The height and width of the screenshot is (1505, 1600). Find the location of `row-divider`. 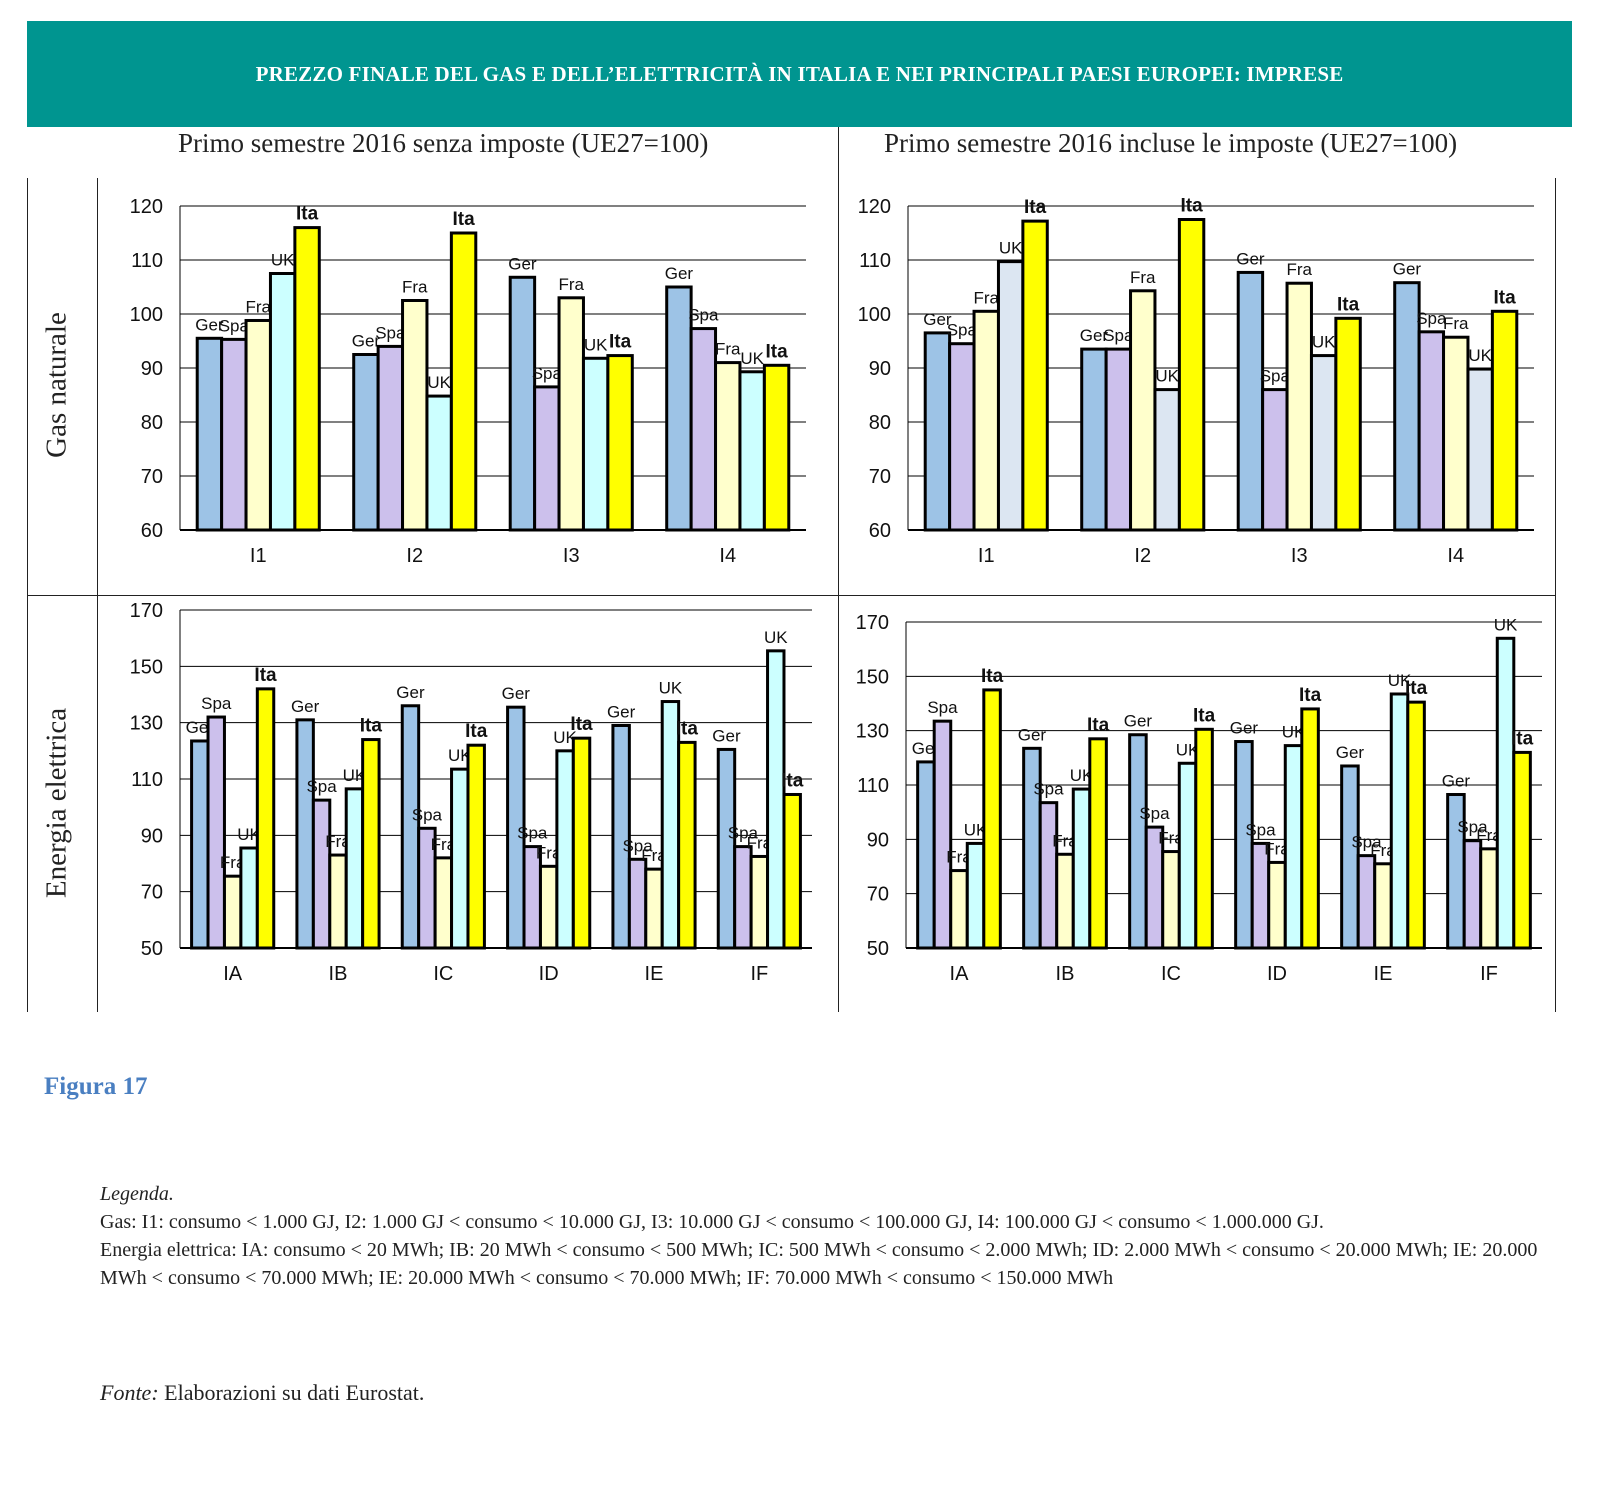

row-divider is located at coordinates (791, 595).